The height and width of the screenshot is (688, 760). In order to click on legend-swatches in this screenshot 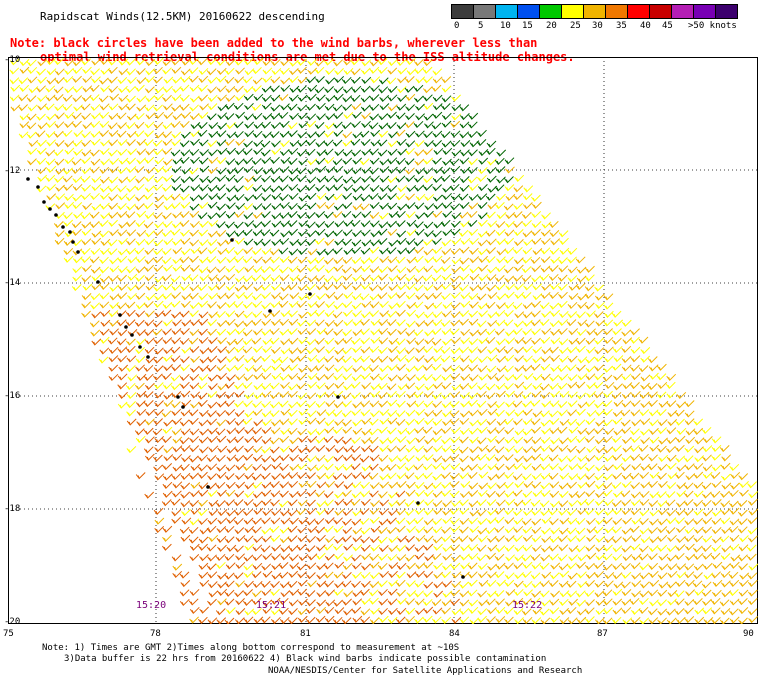, I will do `click(594, 11)`.